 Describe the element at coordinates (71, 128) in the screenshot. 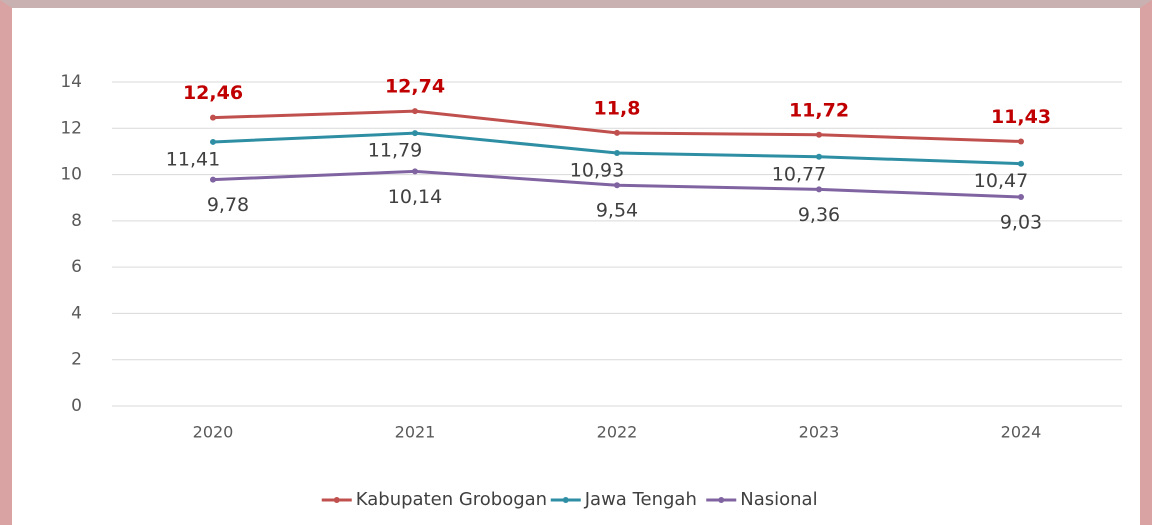

I see `y-tick-label: 12` at that location.